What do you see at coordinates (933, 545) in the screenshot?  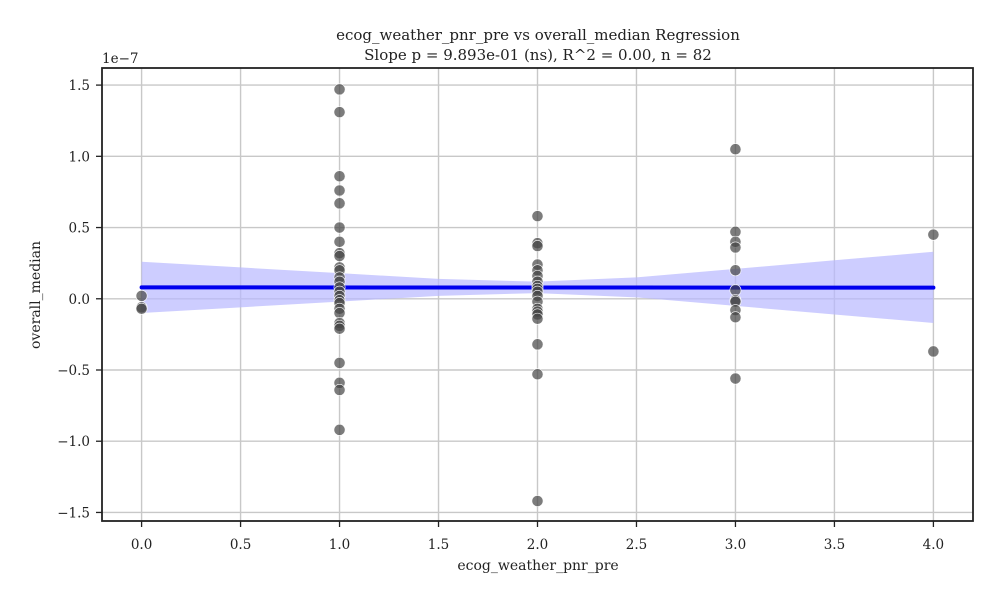 I see `x-tick-label: 4.0` at bounding box center [933, 545].